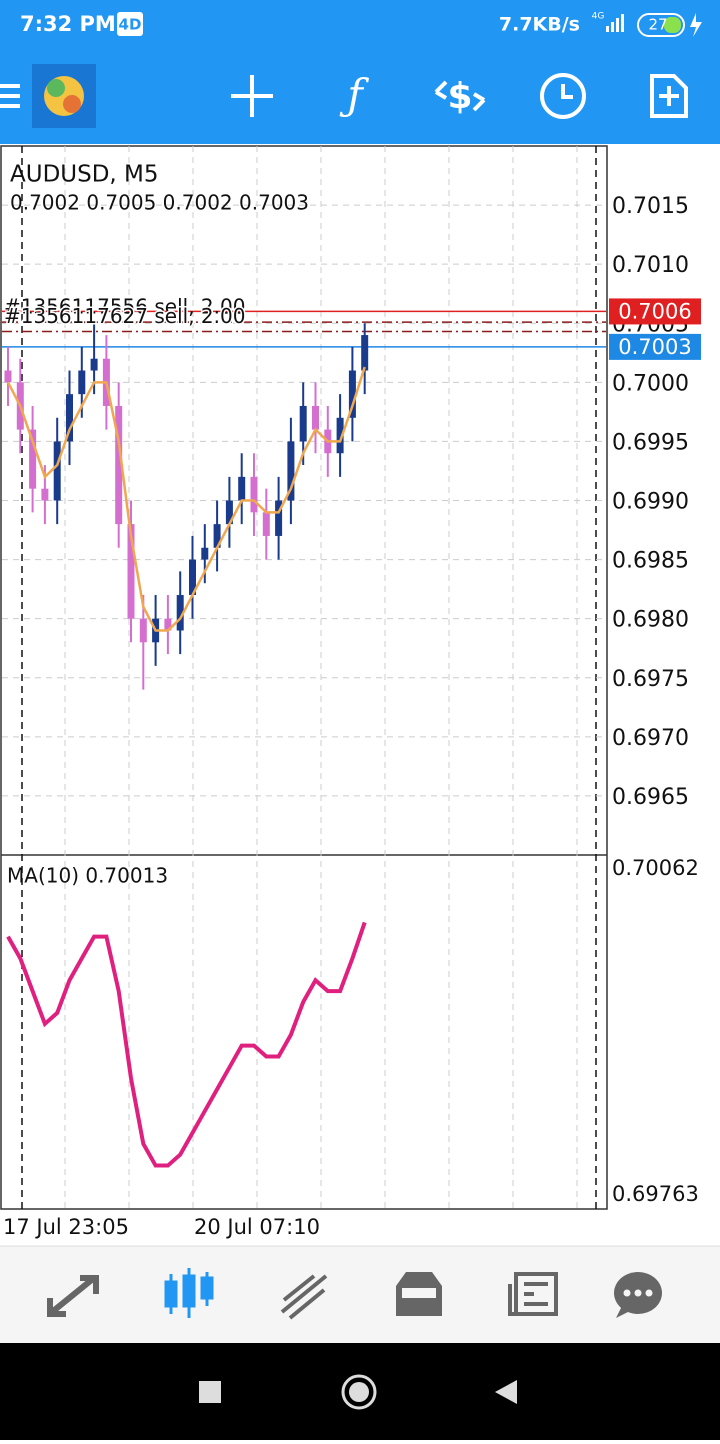 The height and width of the screenshot is (1444, 720). I want to click on x-tick-label: 17 Jul 23:05, so click(66, 1227).